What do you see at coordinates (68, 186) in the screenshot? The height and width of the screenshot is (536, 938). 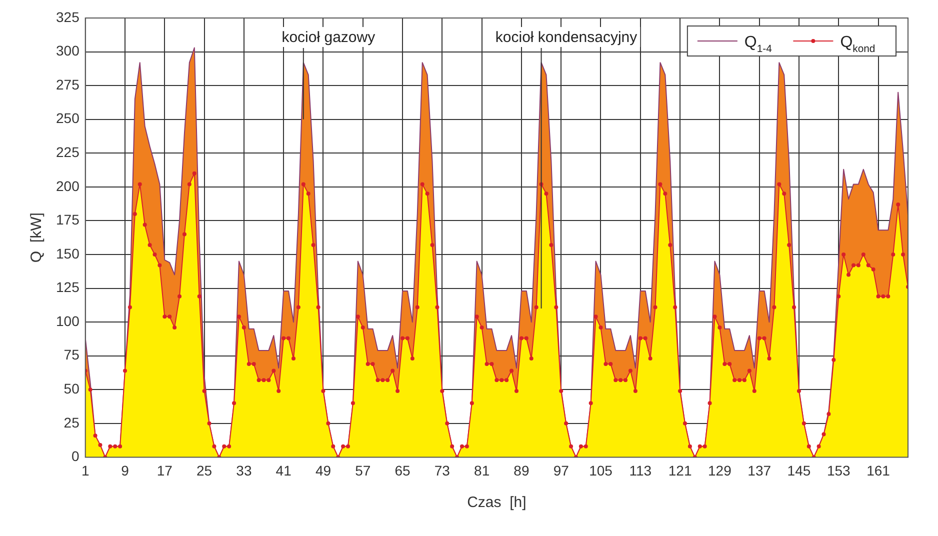 I see `y-tick-label: 200` at bounding box center [68, 186].